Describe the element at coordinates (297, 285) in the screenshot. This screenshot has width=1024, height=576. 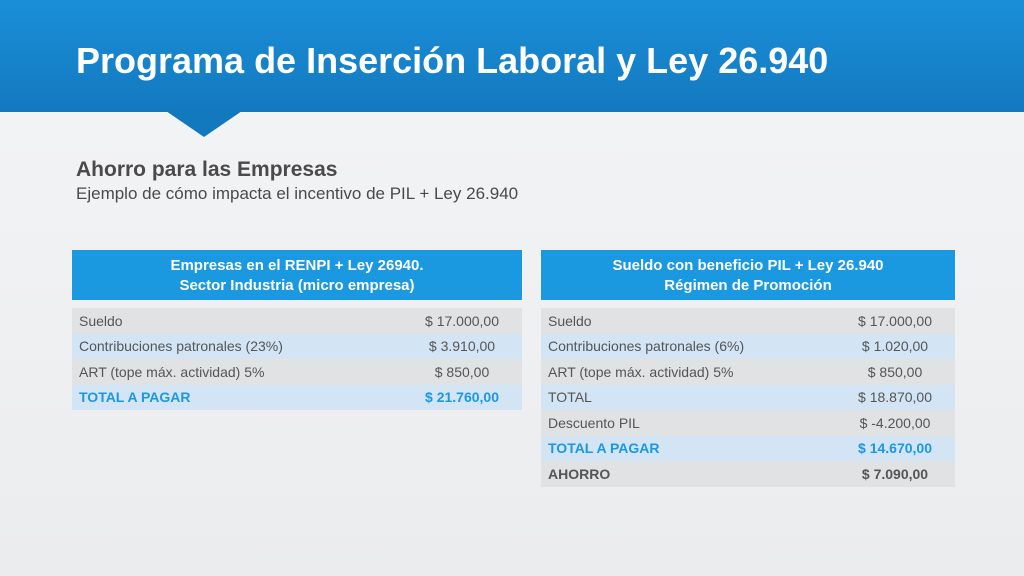
I see `renpi-header-line2: Sector Industria (micro empresa)` at that location.